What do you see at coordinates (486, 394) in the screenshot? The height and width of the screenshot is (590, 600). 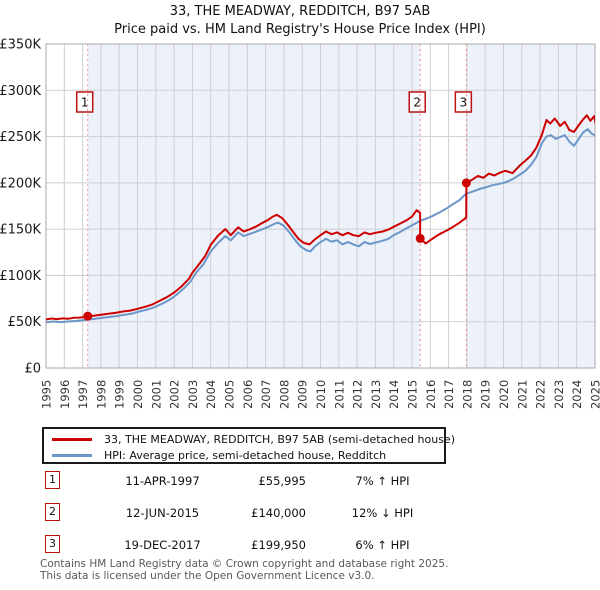 I see `x-axis-tick-label: 2019` at bounding box center [486, 394].